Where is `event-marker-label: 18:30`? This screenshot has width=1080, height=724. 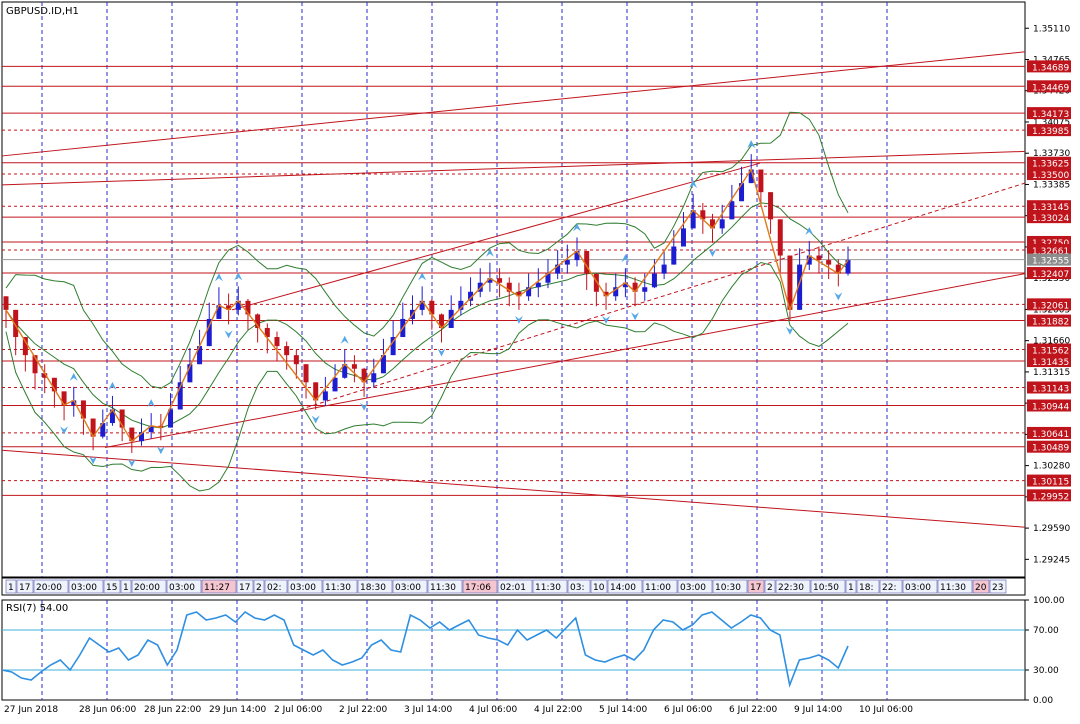 event-marker-label: 18:30 is located at coordinates (373, 588).